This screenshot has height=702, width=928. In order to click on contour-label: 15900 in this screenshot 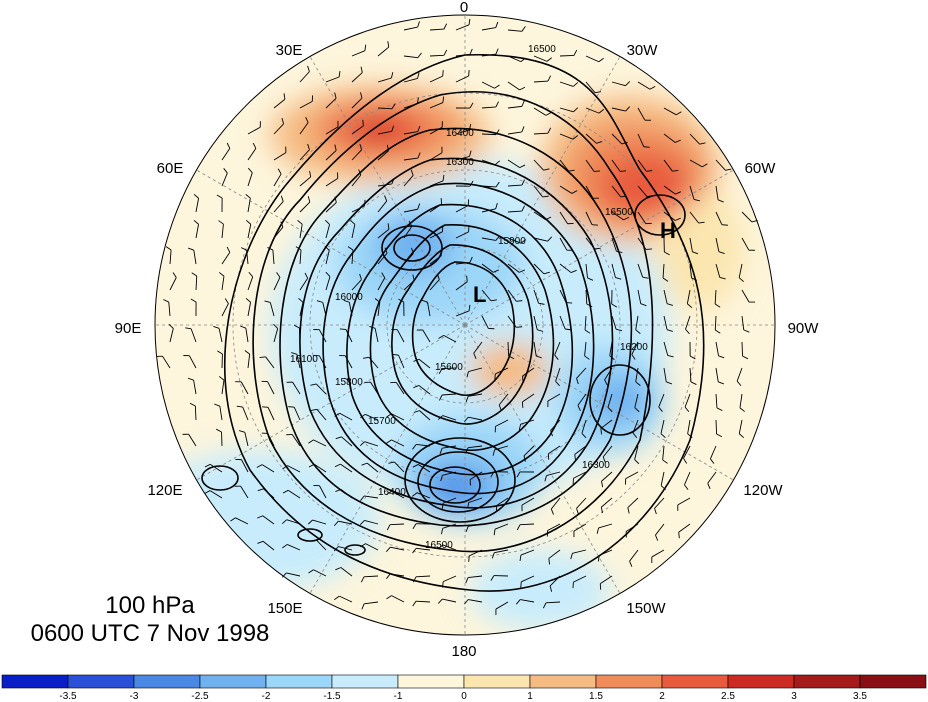, I will do `click(512, 241)`.